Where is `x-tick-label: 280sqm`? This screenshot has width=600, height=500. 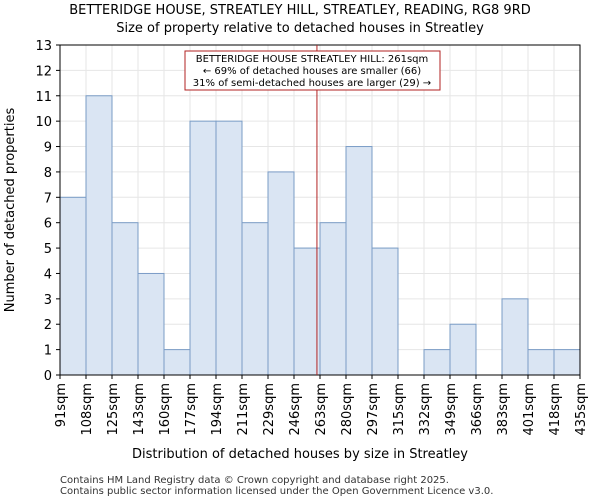
x-tick-label: 280sqm is located at coordinates (347, 409).